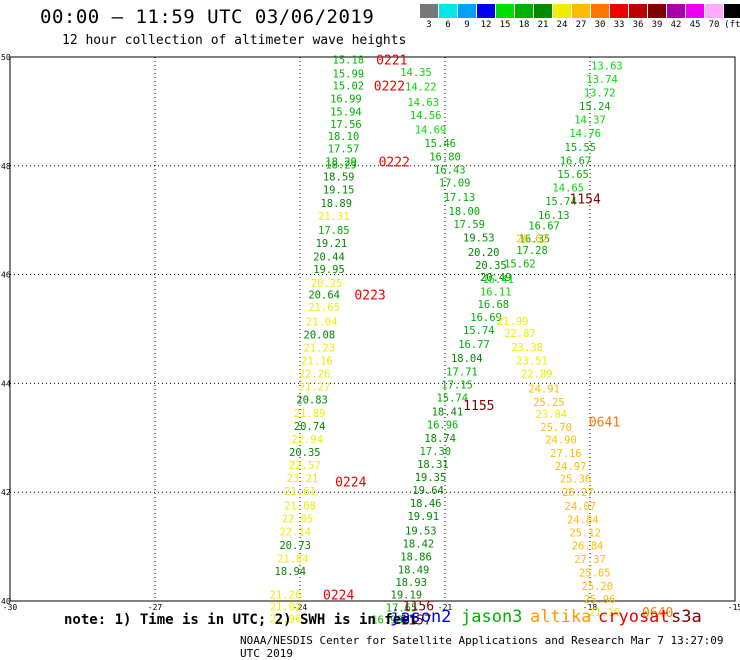 The height and width of the screenshot is (660, 740). What do you see at coordinates (349, 86) in the screenshot?
I see `wave-height-value: 15.02` at bounding box center [349, 86].